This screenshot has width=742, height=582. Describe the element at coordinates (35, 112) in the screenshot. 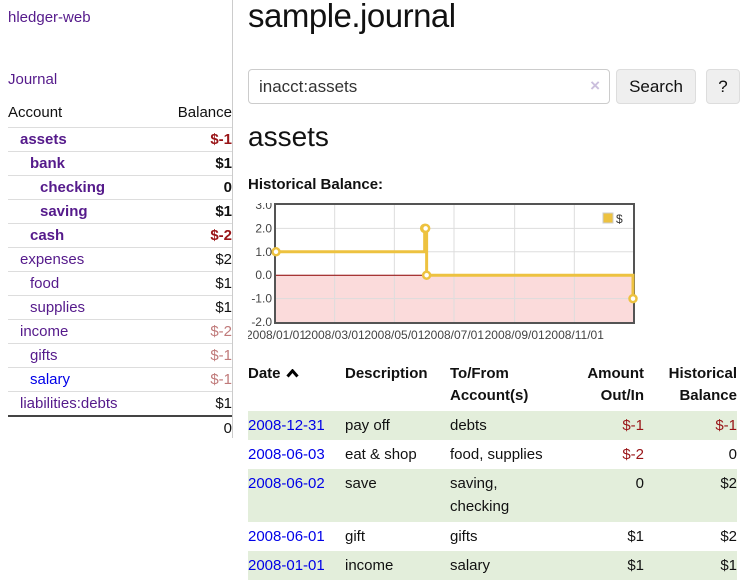

I see `accounts-col-account: Account` at that location.